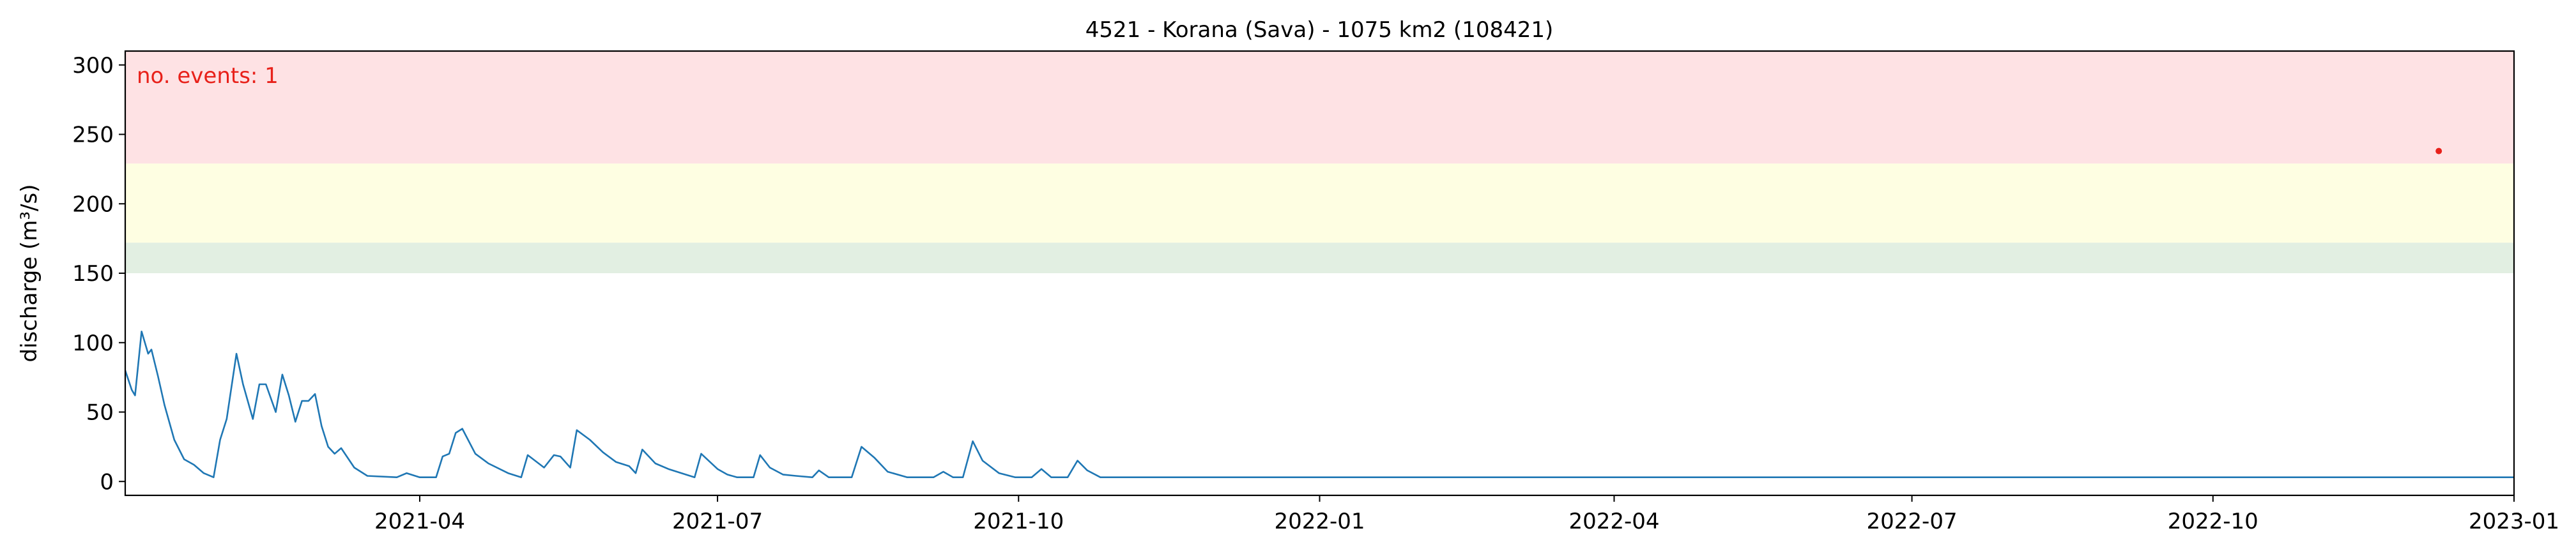 This screenshot has height=556, width=2576. I want to click on x-tick-label-4: 2022-04, so click(1613, 521).